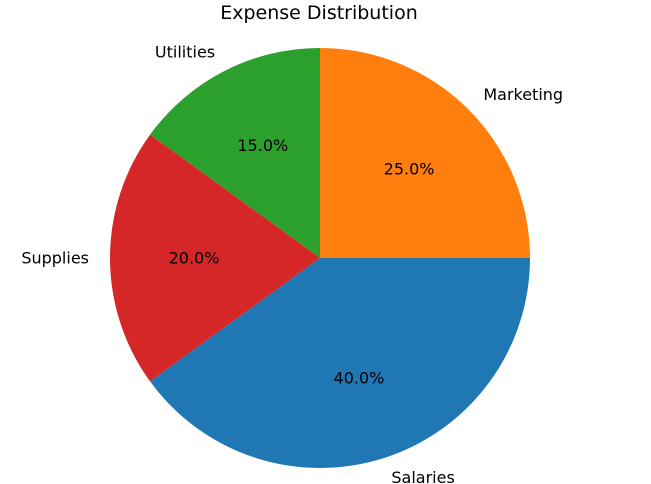  What do you see at coordinates (194, 258) in the screenshot?
I see `pct-label-supplies: 20.0%` at bounding box center [194, 258].